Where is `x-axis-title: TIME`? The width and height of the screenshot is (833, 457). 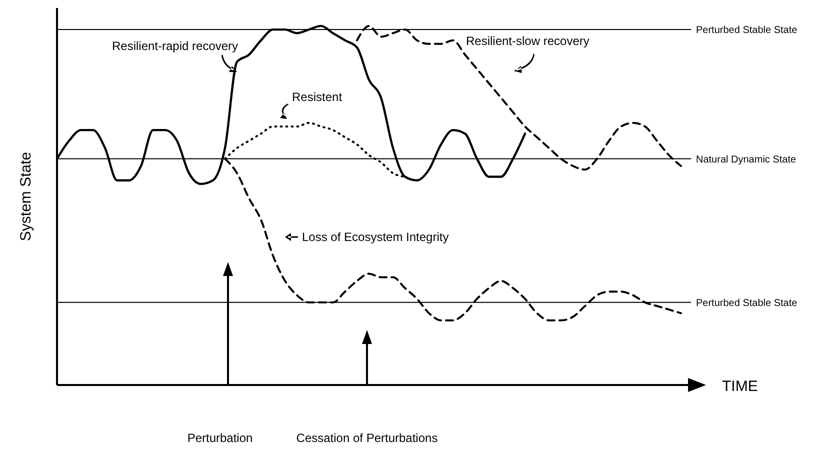
x-axis-title: TIME is located at coordinates (740, 386).